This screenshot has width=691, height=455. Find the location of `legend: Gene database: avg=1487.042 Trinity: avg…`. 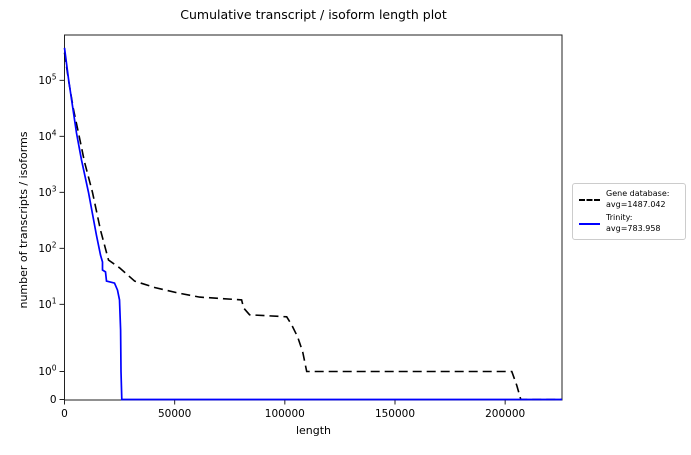

legend: Gene database: avg=1487.042 Trinity: avg… is located at coordinates (629, 211).